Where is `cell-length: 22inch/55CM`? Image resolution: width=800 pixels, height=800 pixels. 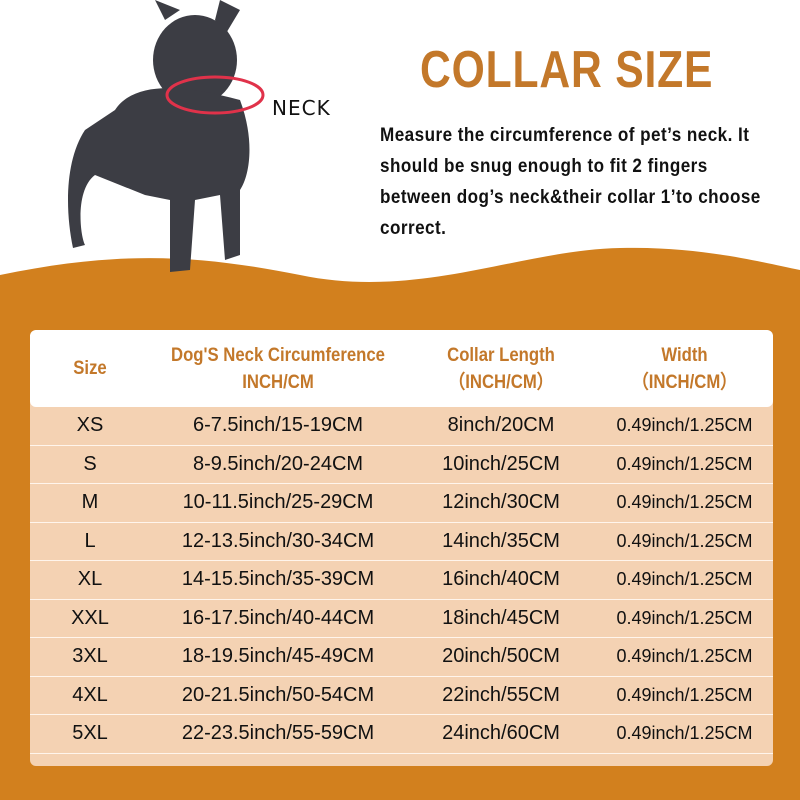 cell-length: 22inch/55CM is located at coordinates (501, 694).